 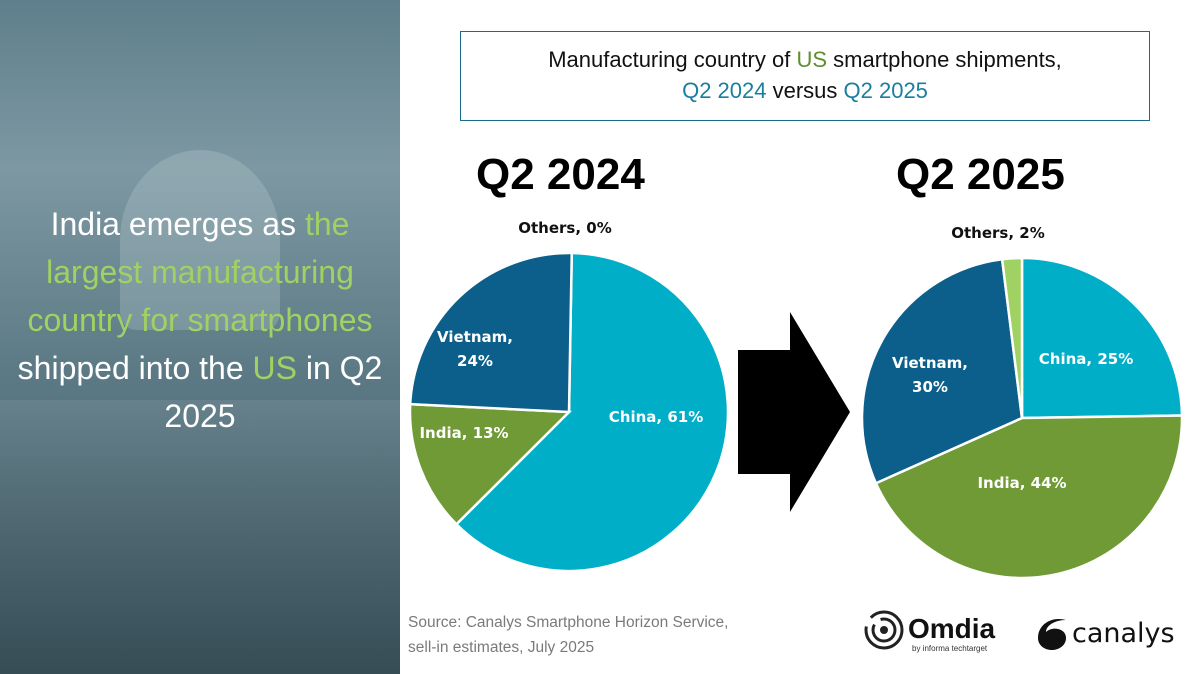 I want to click on taj-mahal-silhouette, so click(x=200, y=240).